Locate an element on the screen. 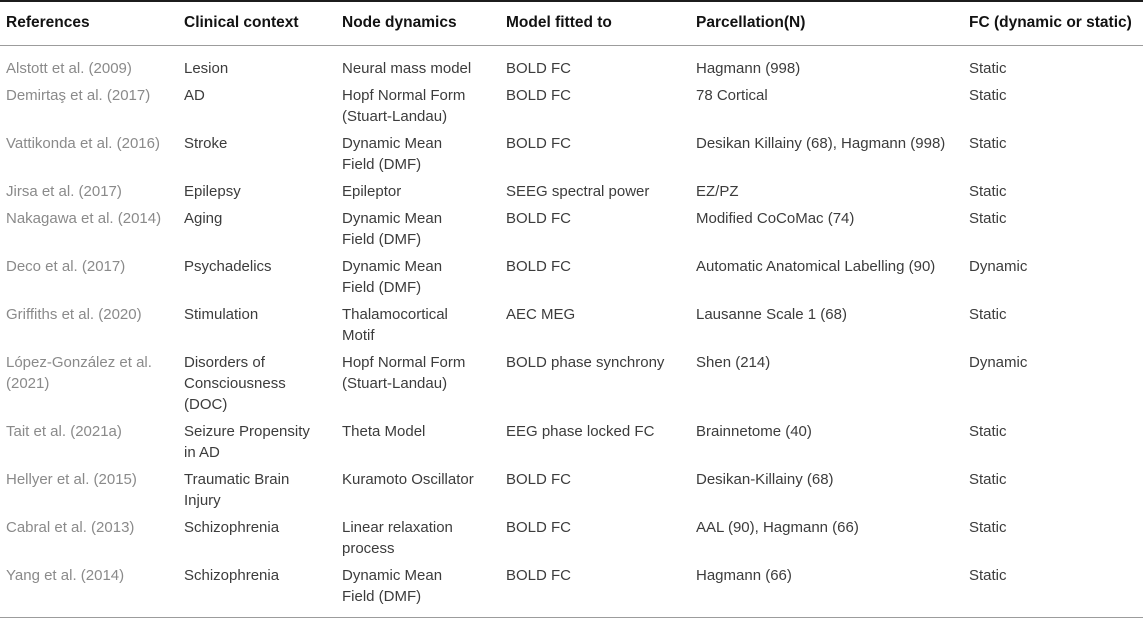  cell-node-dynamics: Epileptor is located at coordinates (372, 191).